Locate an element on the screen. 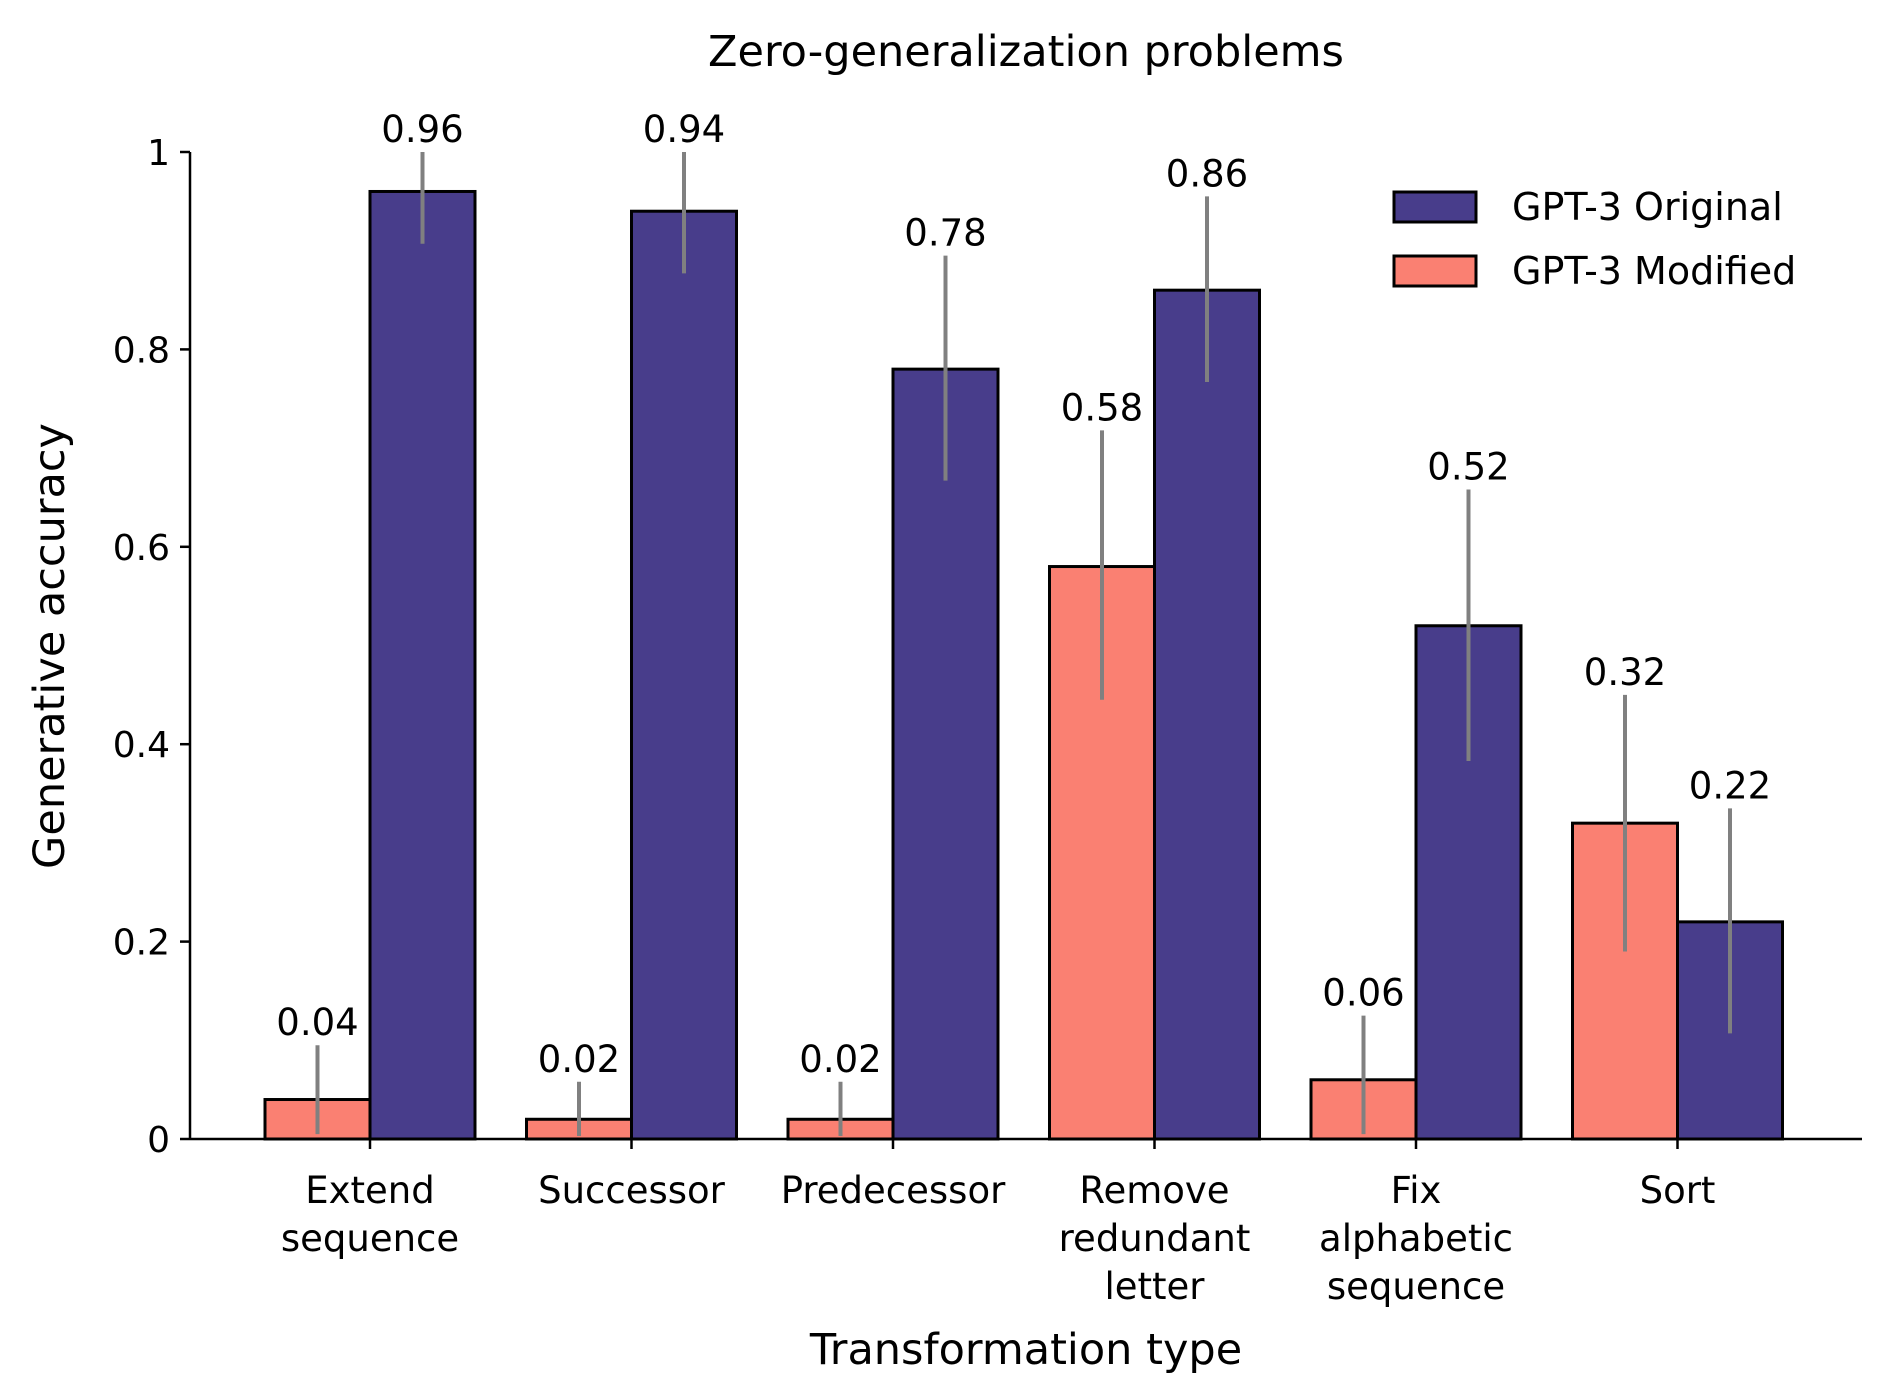 Image resolution: width=1884 pixels, height=1399 pixels. x-tick-label: Sort is located at coordinates (1678, 1190).